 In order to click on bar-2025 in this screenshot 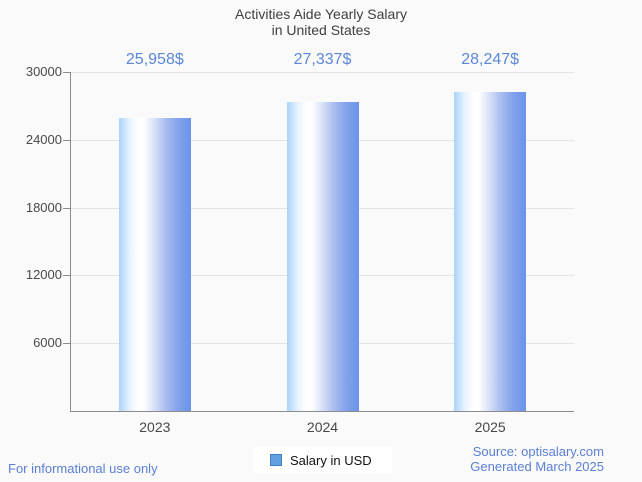, I will do `click(490, 251)`.